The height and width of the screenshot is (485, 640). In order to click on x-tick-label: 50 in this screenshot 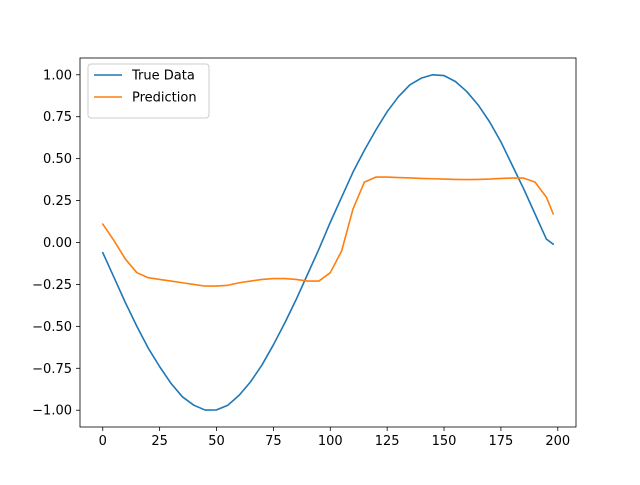, I will do `click(216, 441)`.